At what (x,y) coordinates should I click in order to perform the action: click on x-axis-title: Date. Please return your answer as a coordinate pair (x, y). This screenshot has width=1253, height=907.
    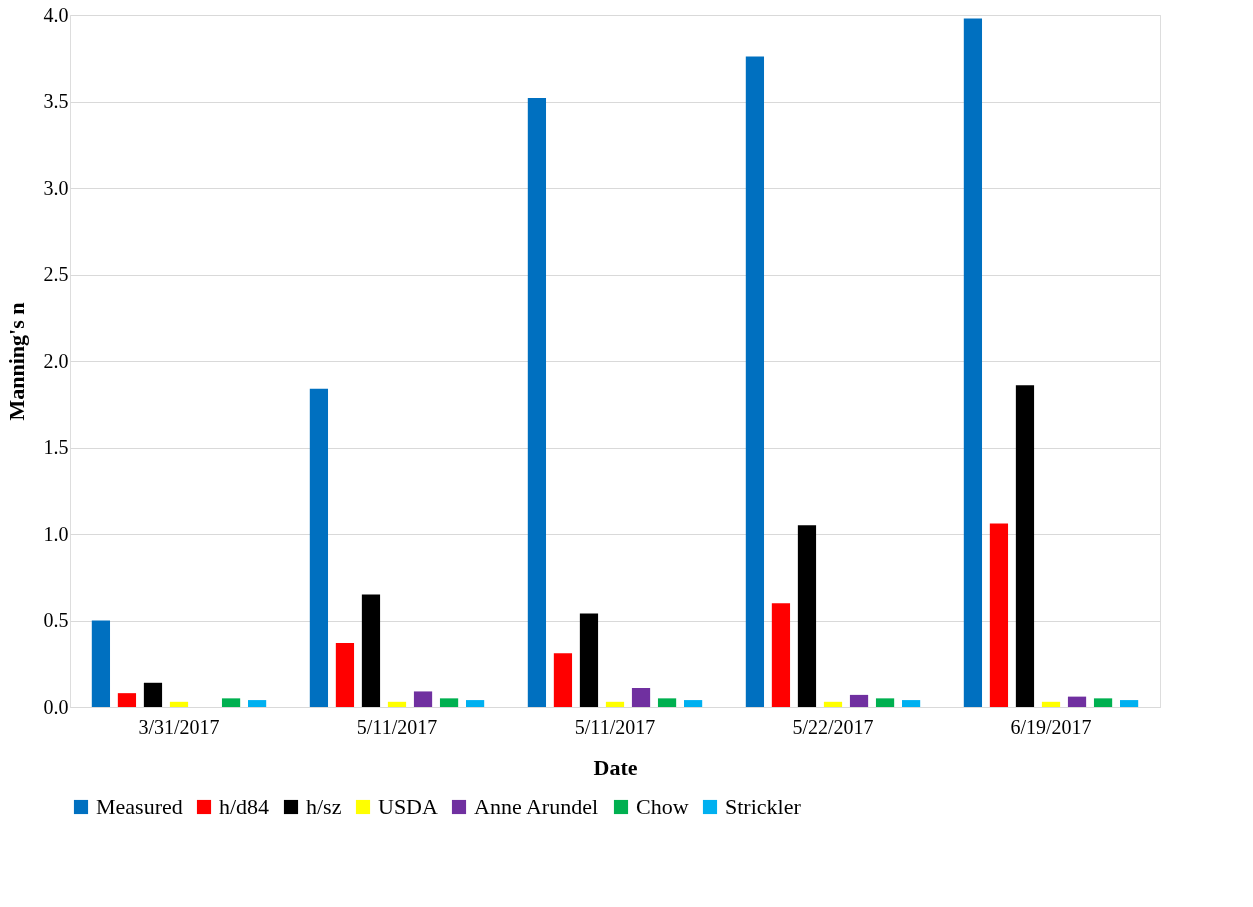
    Looking at the image, I should click on (615, 767).